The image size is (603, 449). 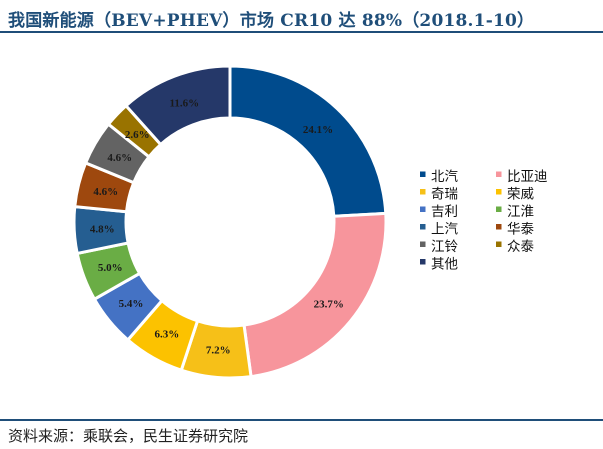 I want to click on legend-label-8: 华泰, so click(x=521, y=230).